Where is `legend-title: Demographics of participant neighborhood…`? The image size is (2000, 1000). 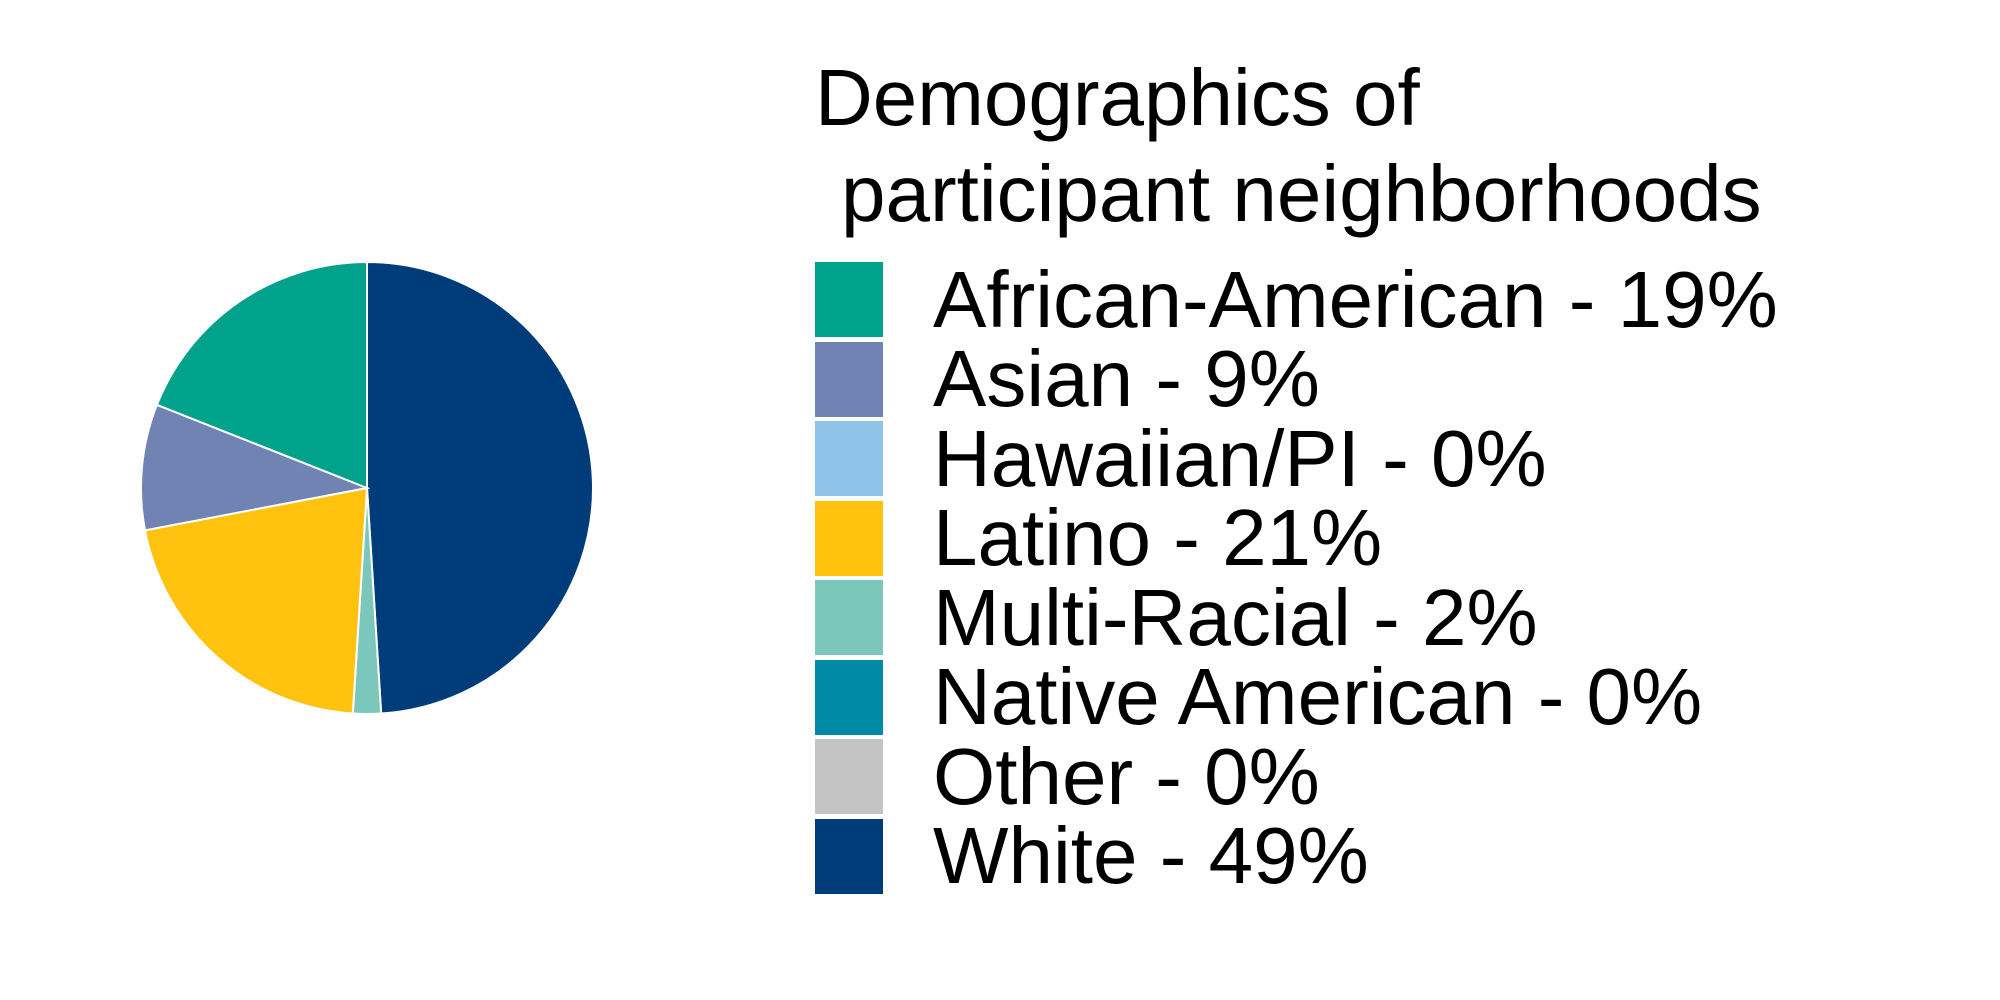
legend-title: Demographics of participant neighborhood… is located at coordinates (1400, 146).